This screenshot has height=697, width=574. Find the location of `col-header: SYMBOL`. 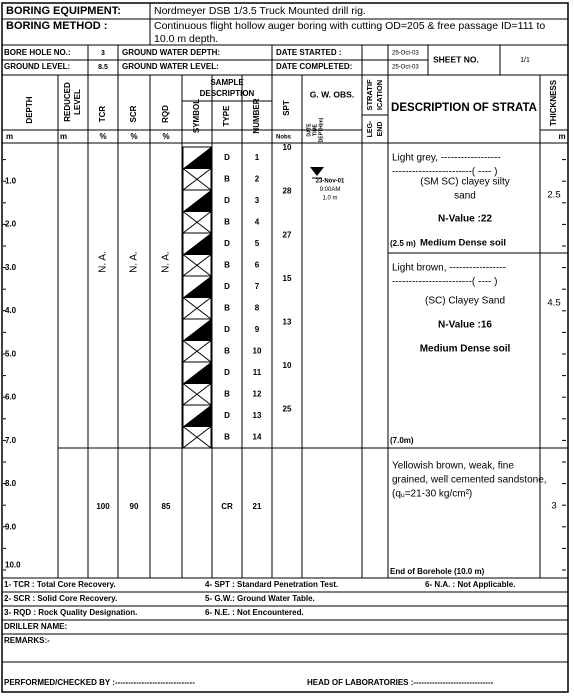

col-header: SYMBOL is located at coordinates (196, 116).